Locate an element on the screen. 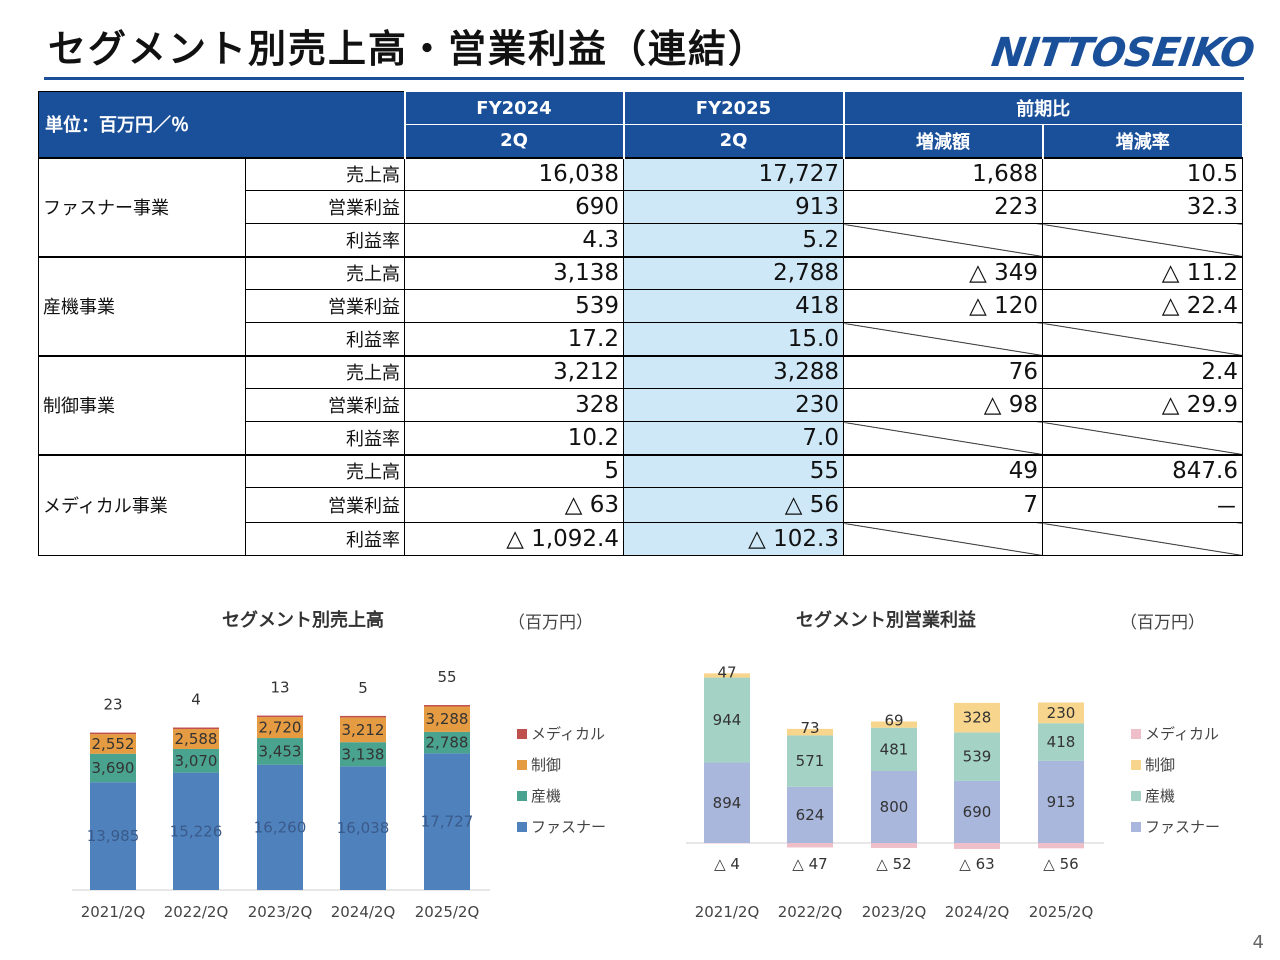 This screenshot has width=1280, height=960. profit-legend-label: ファスナー is located at coordinates (1182, 827).